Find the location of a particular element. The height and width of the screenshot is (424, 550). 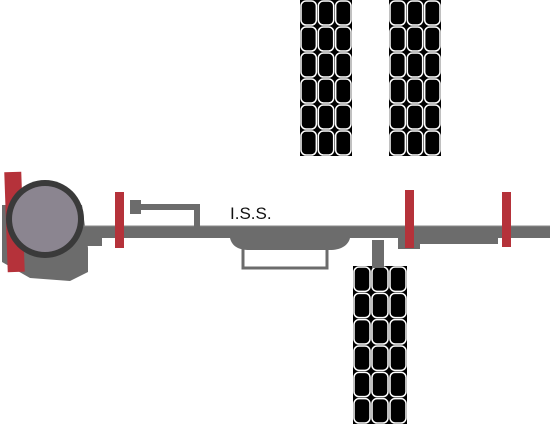

solar-array-top-right is located at coordinates (415, 78).